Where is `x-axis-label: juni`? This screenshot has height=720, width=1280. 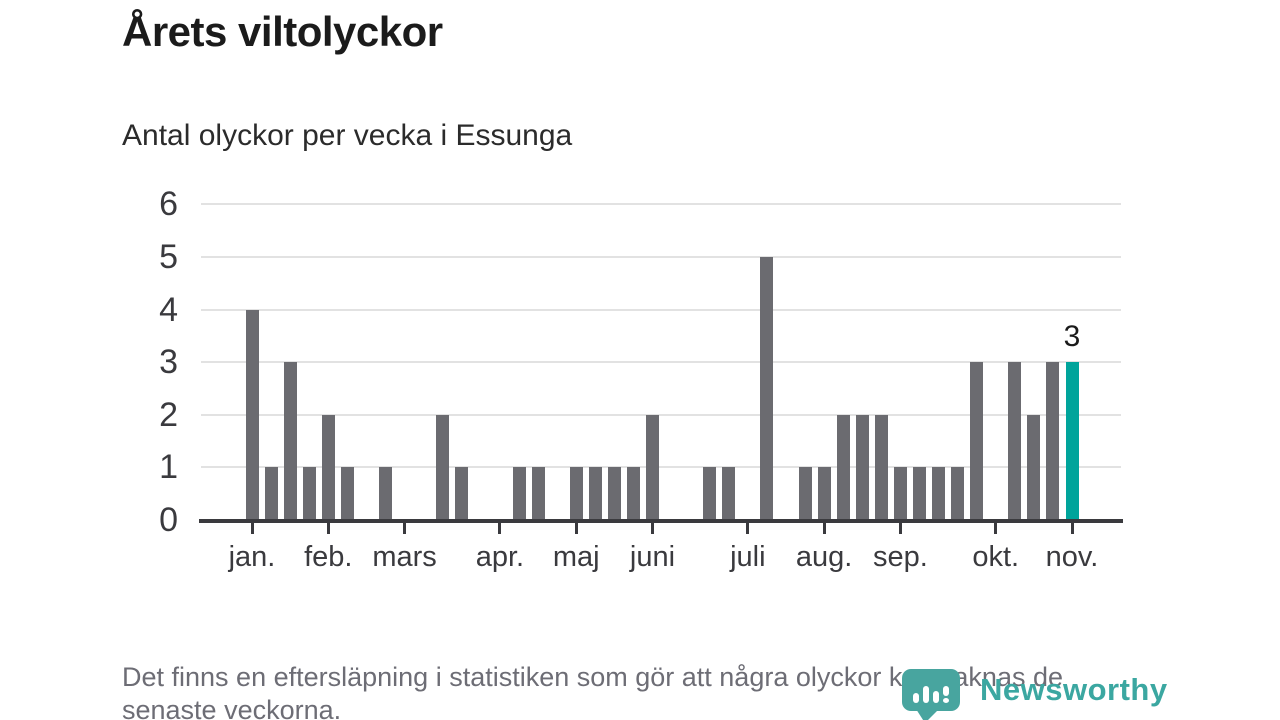
x-axis-label: juni is located at coordinates (652, 557).